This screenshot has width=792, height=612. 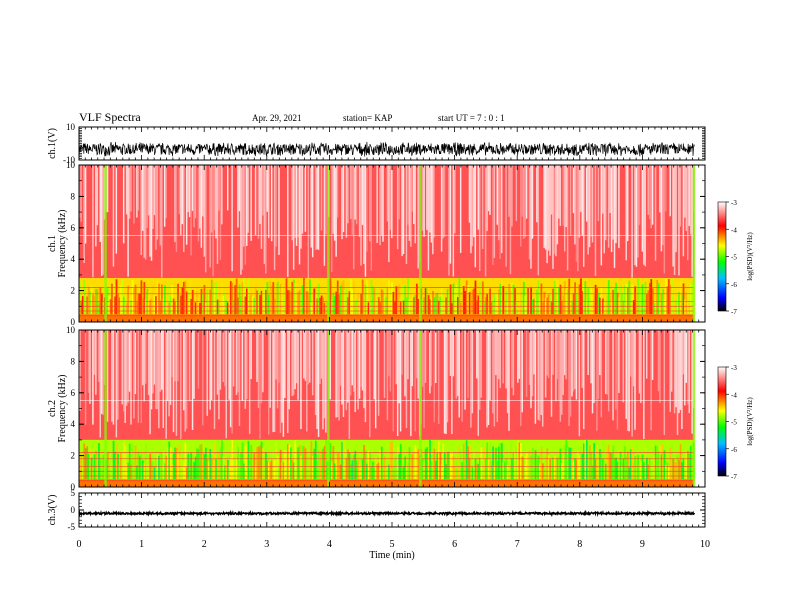 I want to click on ch2_spectrum-colorbar-label: log(PSD)(V²/Hz), so click(x=750, y=421).